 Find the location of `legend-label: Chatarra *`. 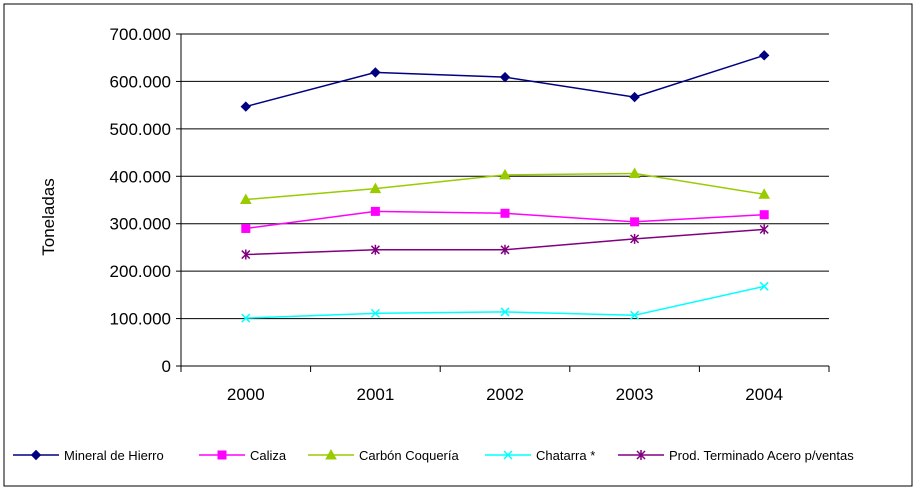

legend-label: Chatarra * is located at coordinates (565, 455).